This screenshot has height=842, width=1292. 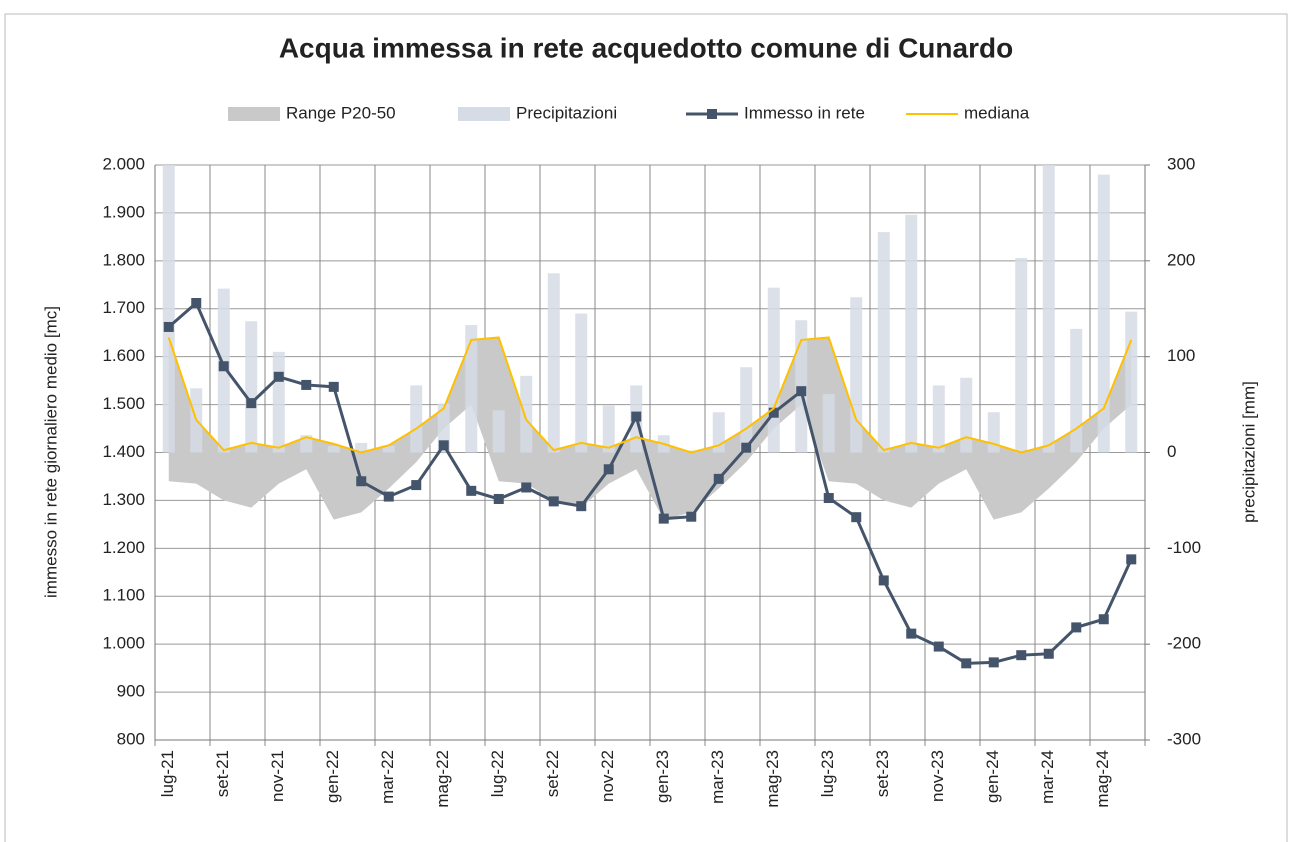 I want to click on y-tick-label: 900, so click(x=131, y=691).